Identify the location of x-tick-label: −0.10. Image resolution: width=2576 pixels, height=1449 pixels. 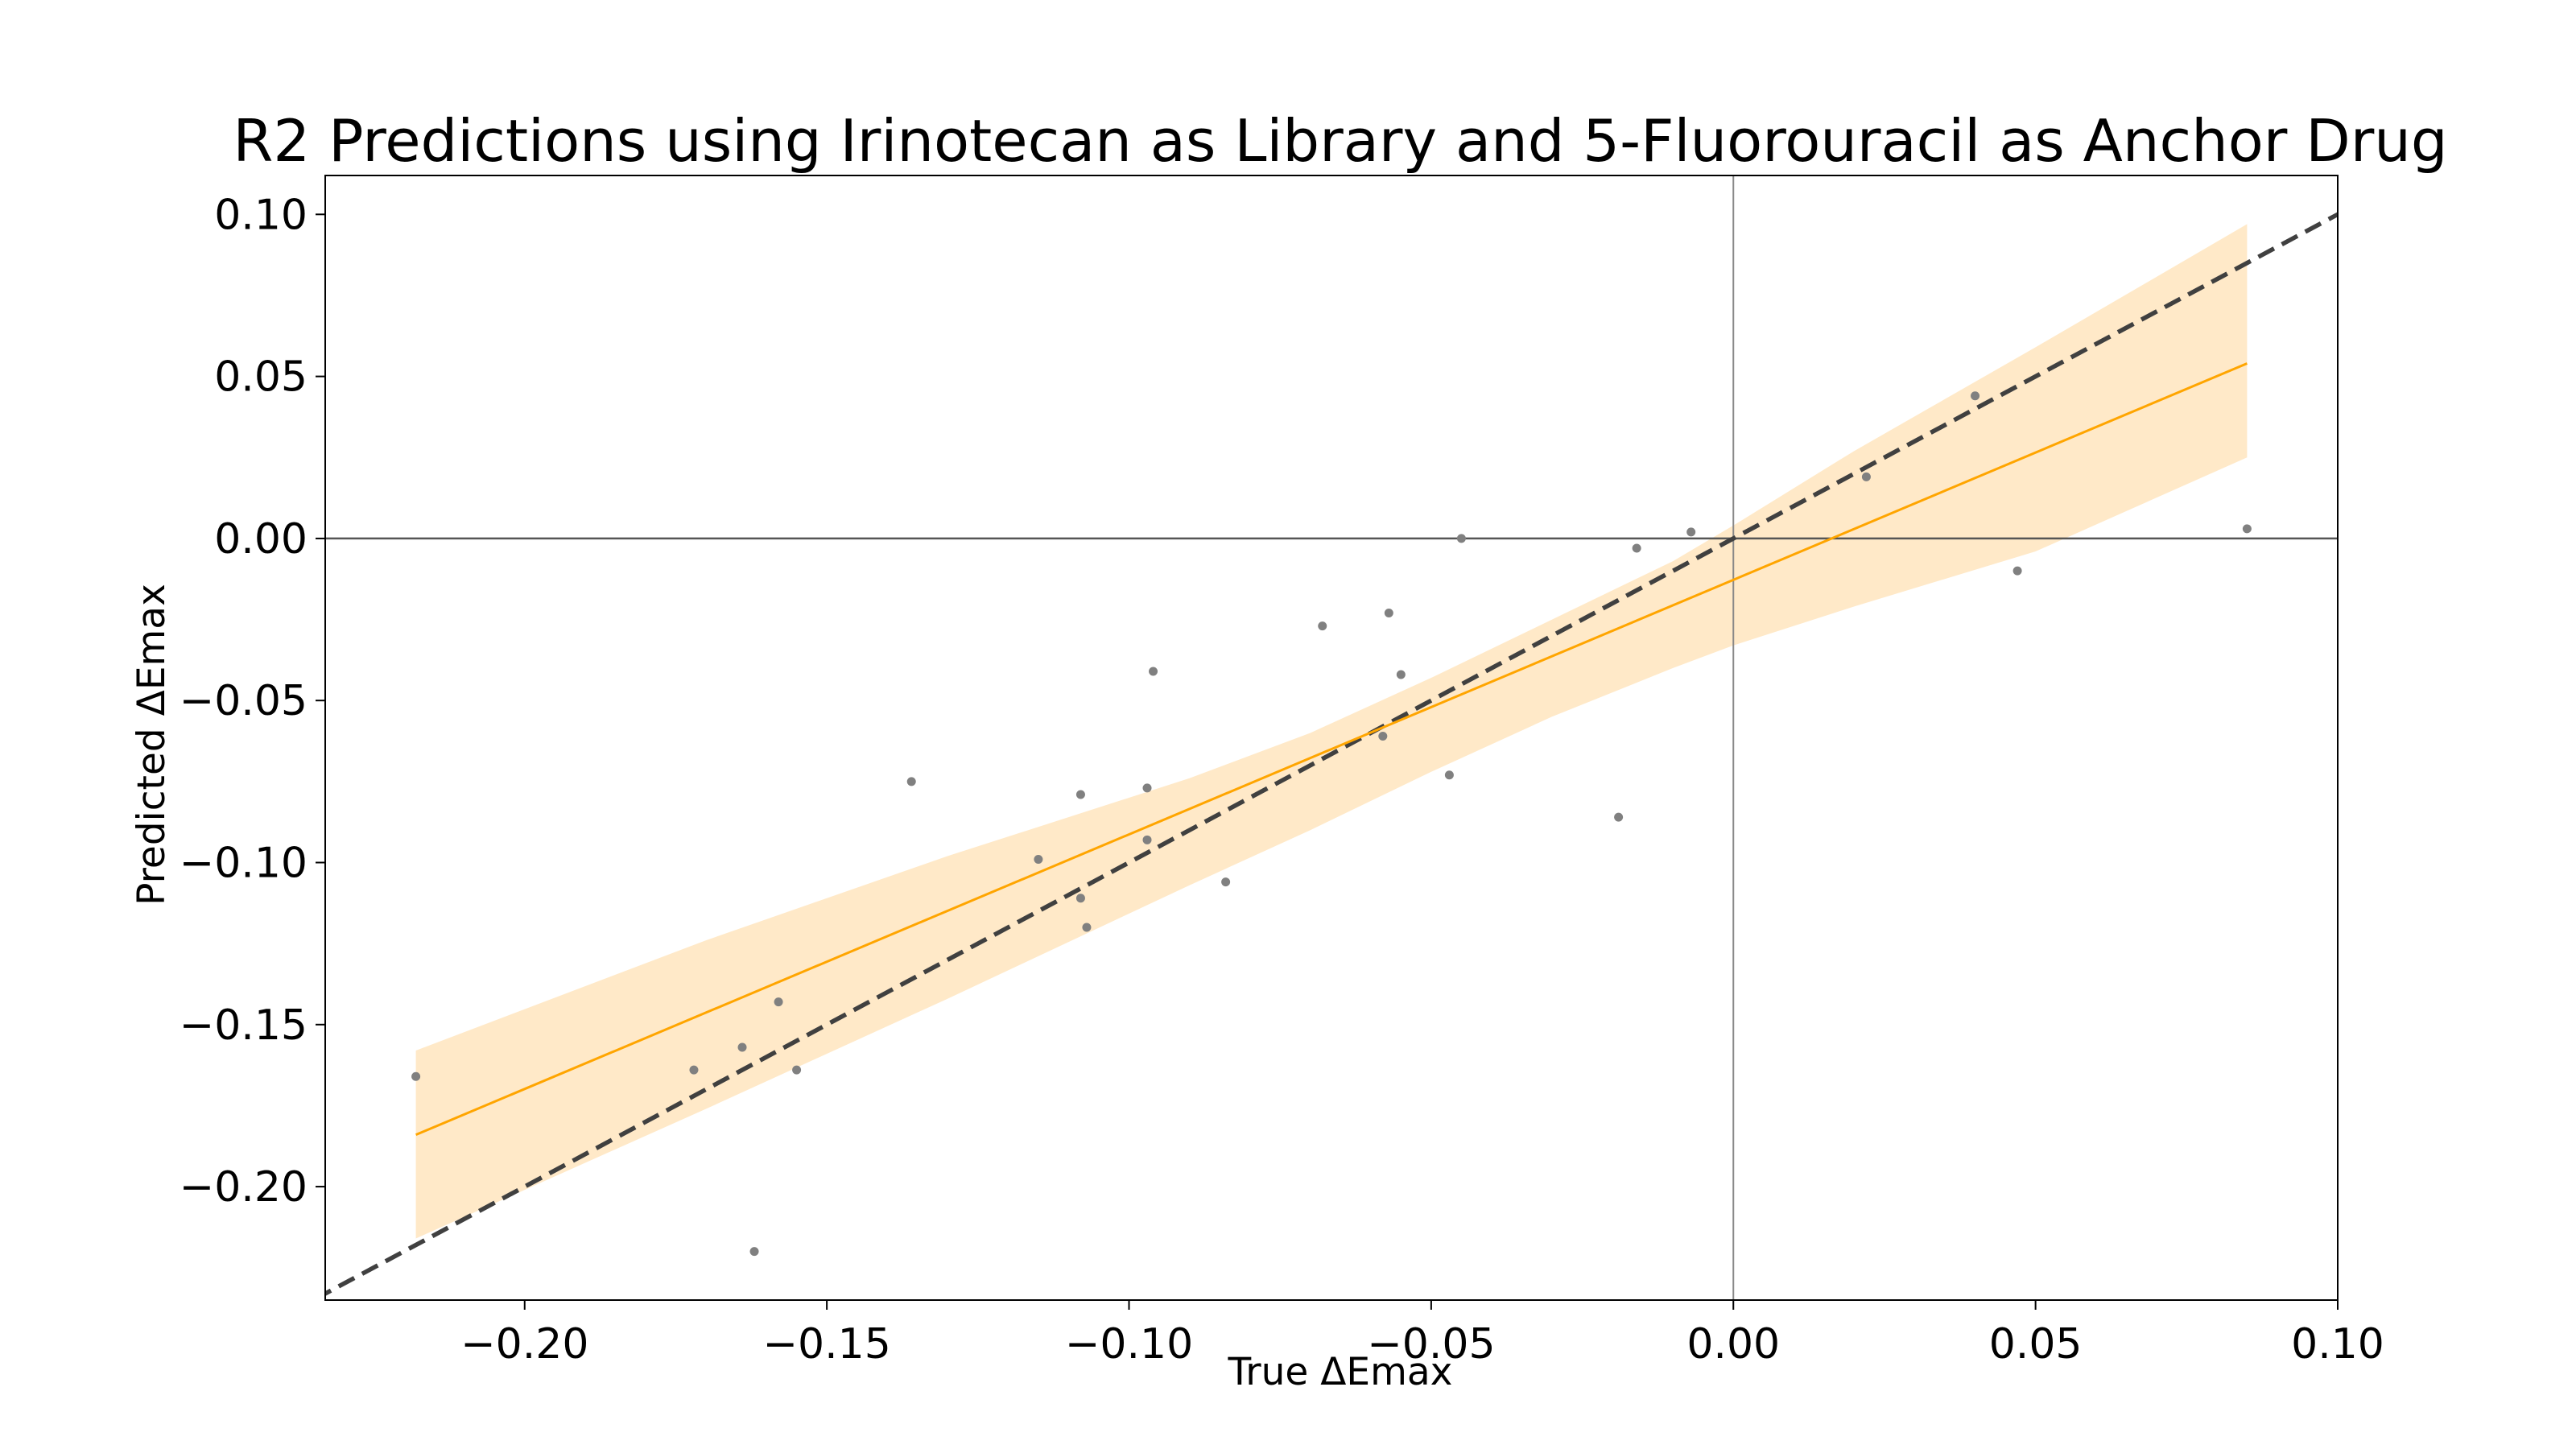
(1129, 1344).